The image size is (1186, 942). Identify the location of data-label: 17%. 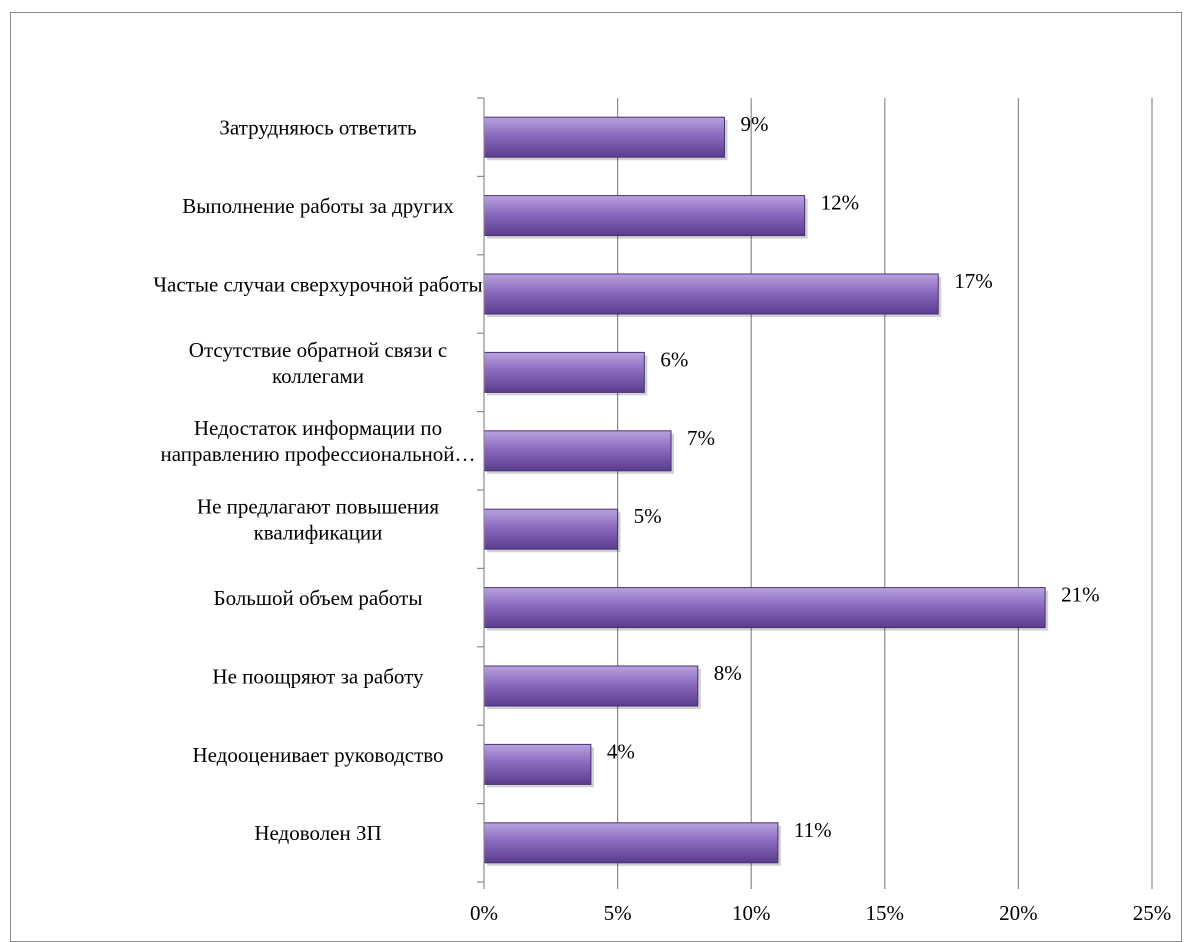
(973, 281).